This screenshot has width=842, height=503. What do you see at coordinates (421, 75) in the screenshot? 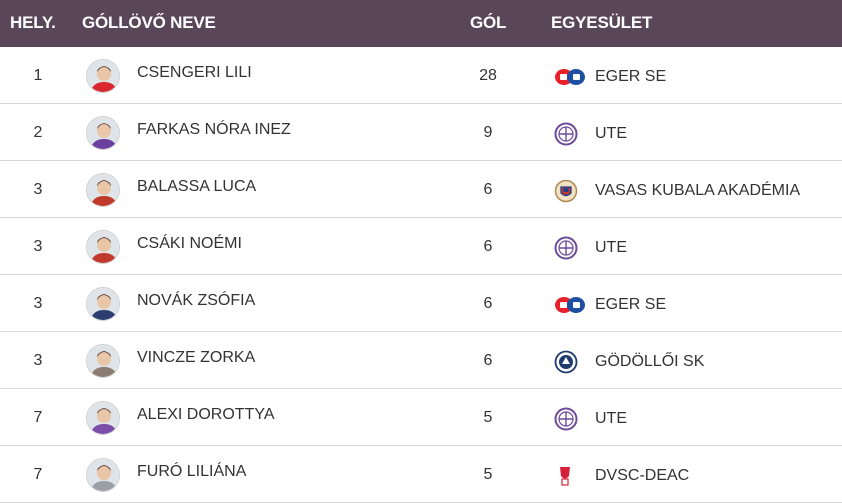
I see `table-row: 1 CSENGERI LILI 28 EGER SE` at bounding box center [421, 75].